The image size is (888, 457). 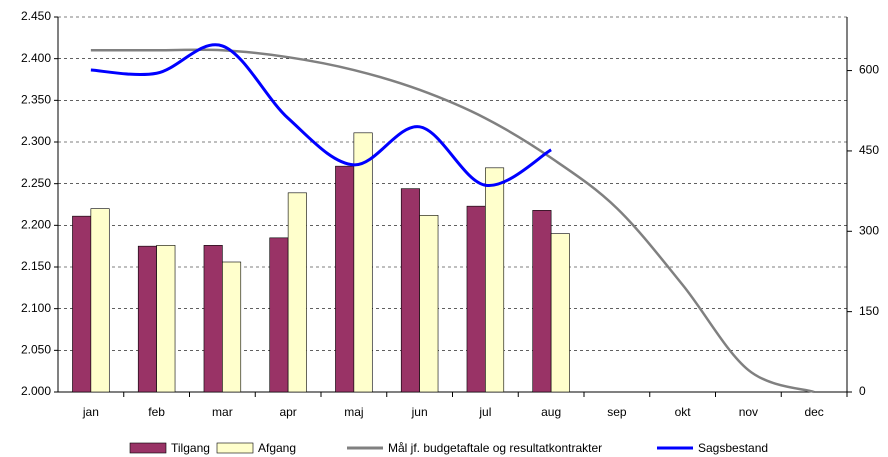 What do you see at coordinates (748, 412) in the screenshot?
I see `x-tick-label: nov` at bounding box center [748, 412].